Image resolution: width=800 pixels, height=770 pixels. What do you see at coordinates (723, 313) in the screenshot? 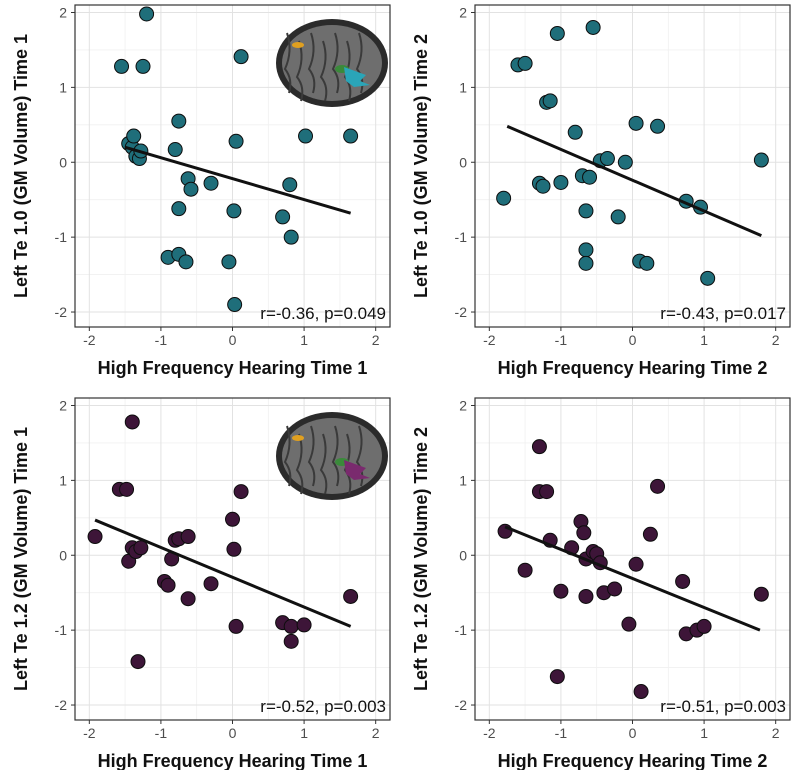
I see `correlation-annotation: r=-0.43, p=0.017` at bounding box center [723, 313].